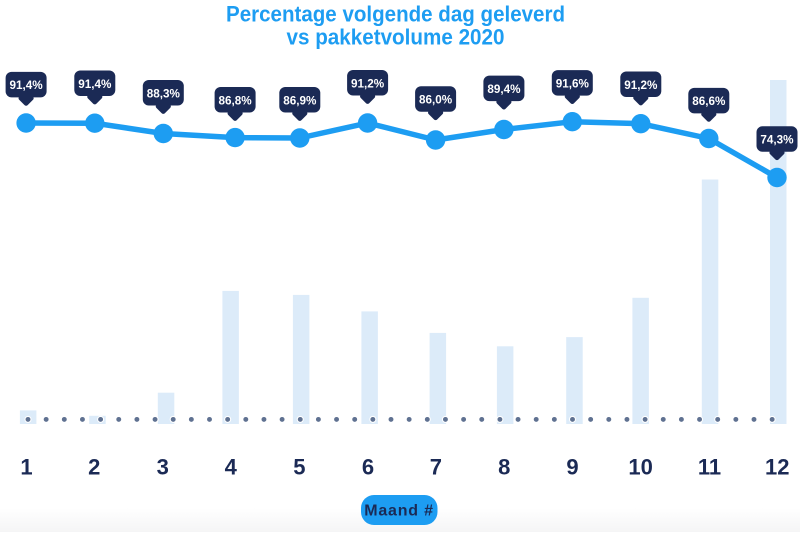  What do you see at coordinates (504, 89) in the screenshot?
I see `svg-text: 89,4%` at bounding box center [504, 89].